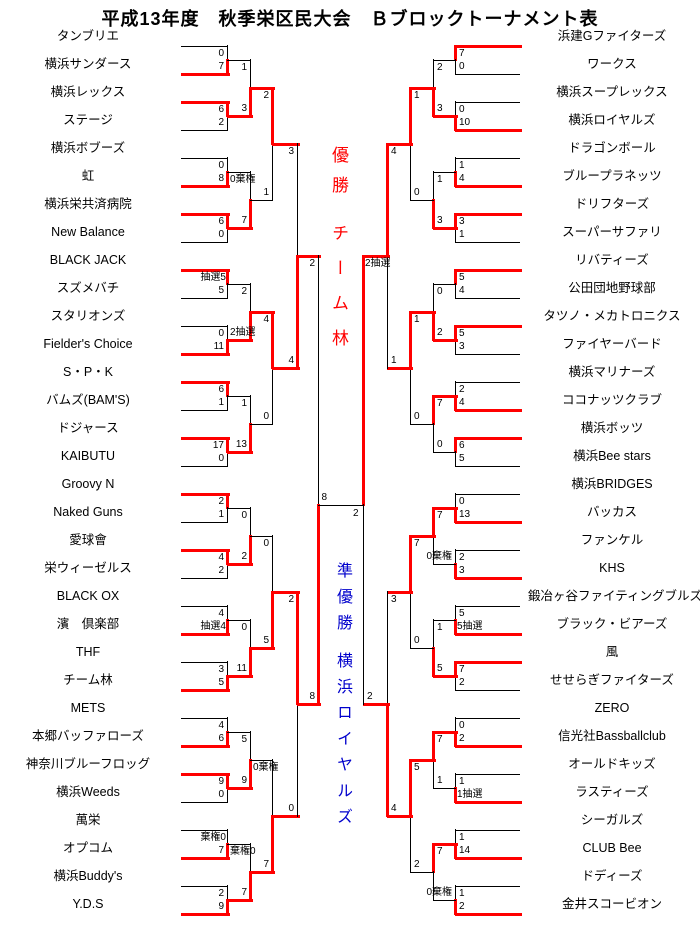  Describe the element at coordinates (612, 568) in the screenshot. I see `team-name: KHS` at that location.